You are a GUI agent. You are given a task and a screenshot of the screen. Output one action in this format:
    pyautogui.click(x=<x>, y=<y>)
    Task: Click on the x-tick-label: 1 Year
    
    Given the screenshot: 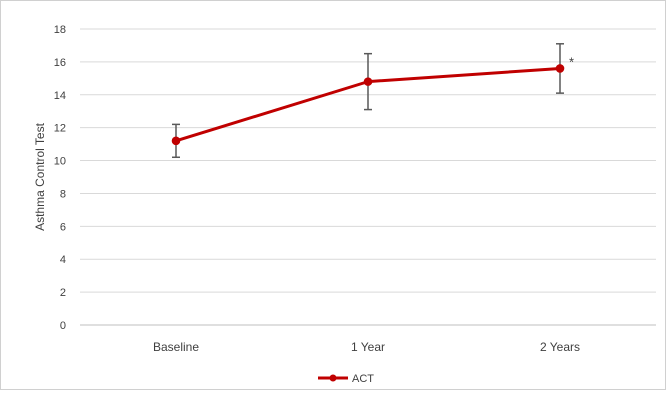 What is the action you would take?
    pyautogui.click(x=368, y=347)
    